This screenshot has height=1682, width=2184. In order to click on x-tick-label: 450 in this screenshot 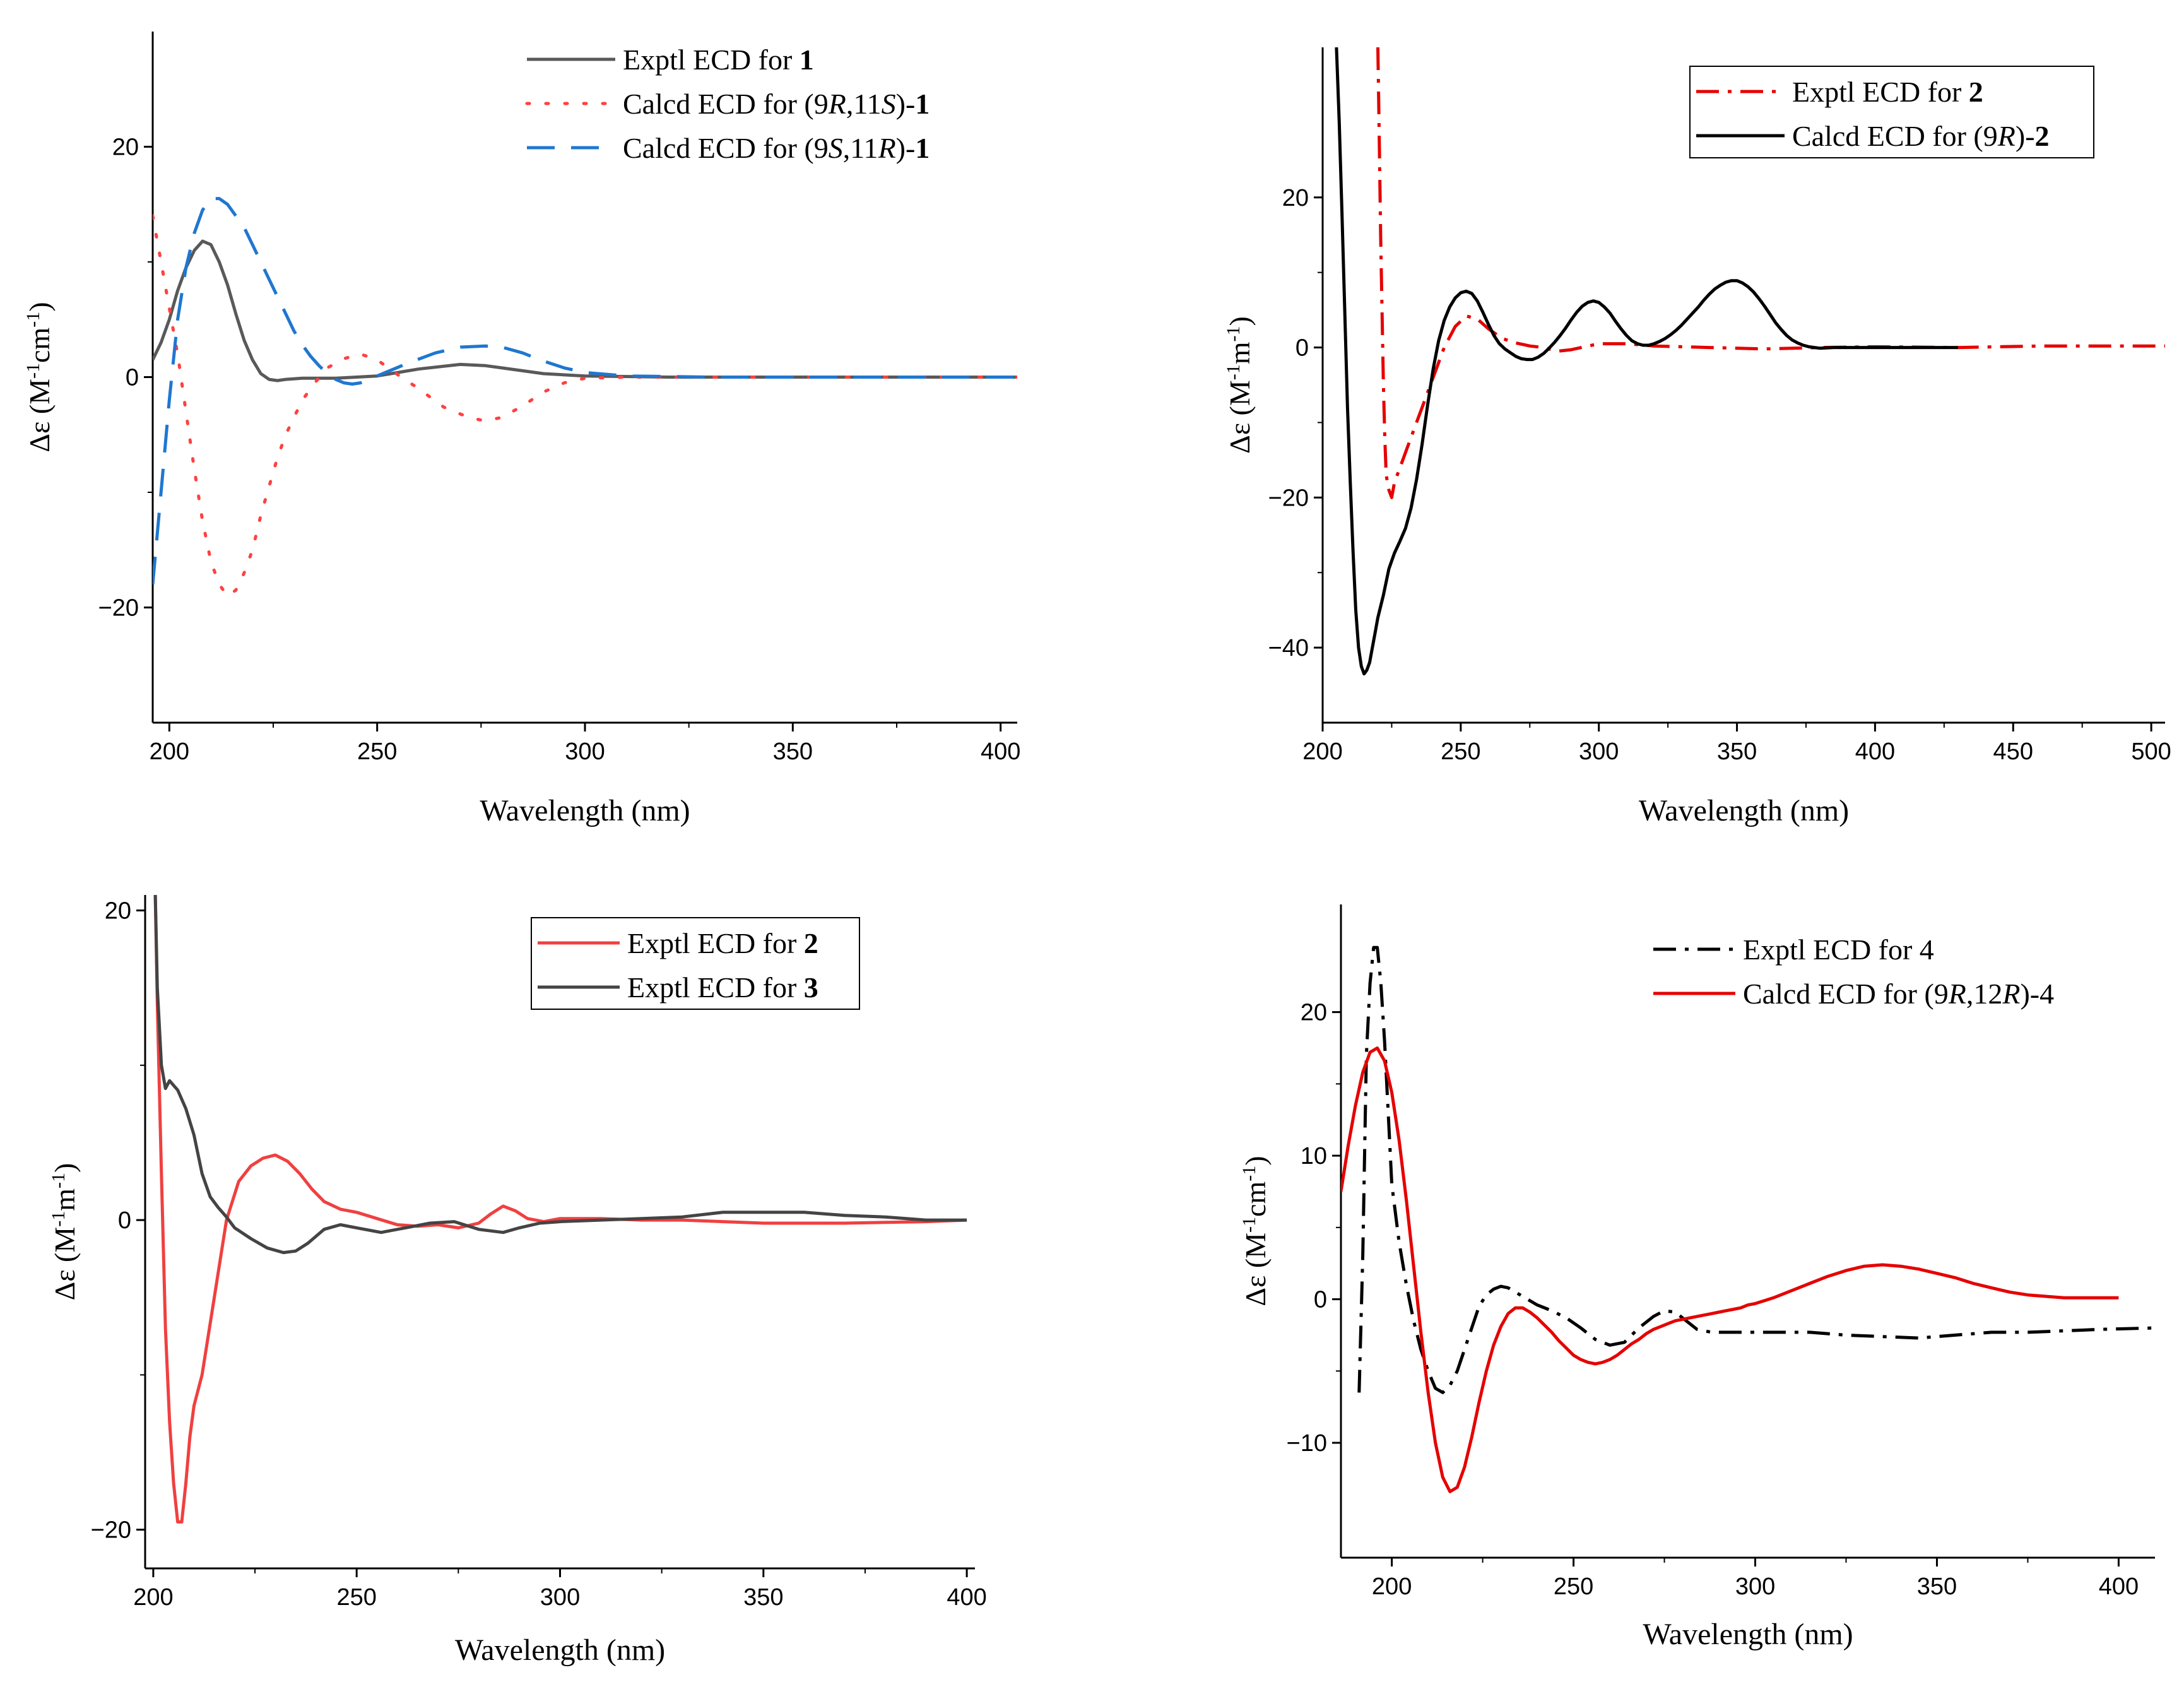, I will do `click(2013, 751)`.